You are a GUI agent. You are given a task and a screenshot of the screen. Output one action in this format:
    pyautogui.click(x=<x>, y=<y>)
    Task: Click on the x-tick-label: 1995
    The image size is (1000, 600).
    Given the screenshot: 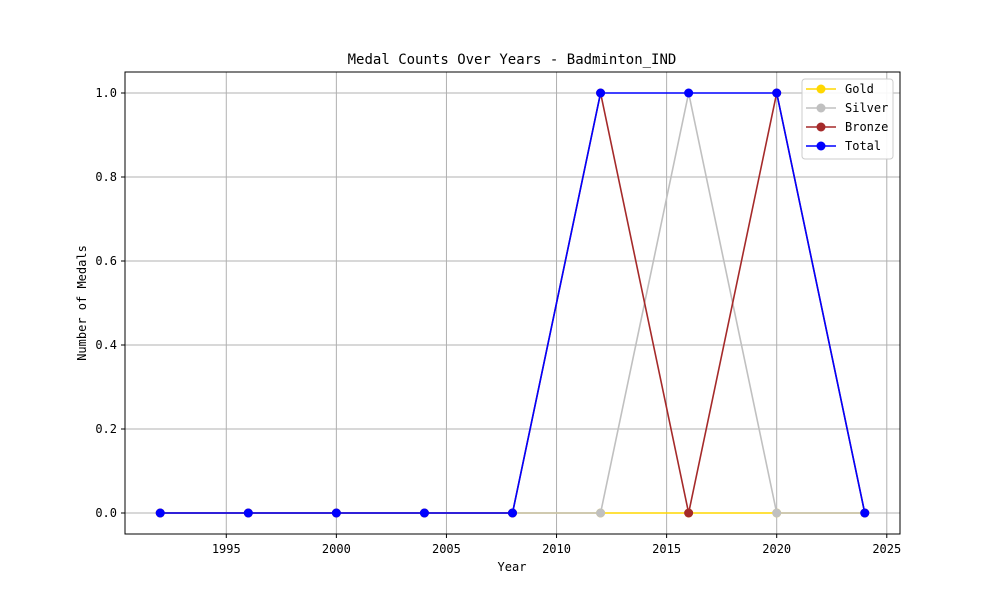 What is the action you would take?
    pyautogui.click(x=226, y=549)
    